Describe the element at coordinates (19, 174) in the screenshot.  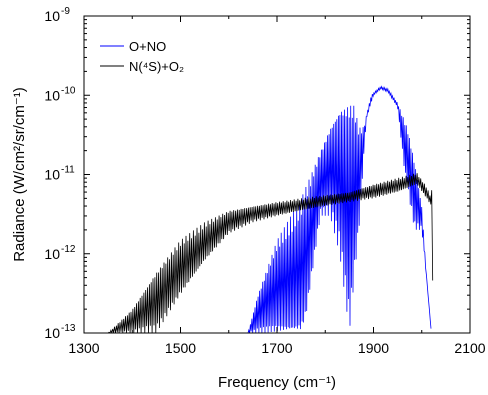
I see `y-axis-title: Radiance (W/cm²/sr/cm⁻¹)` at that location.